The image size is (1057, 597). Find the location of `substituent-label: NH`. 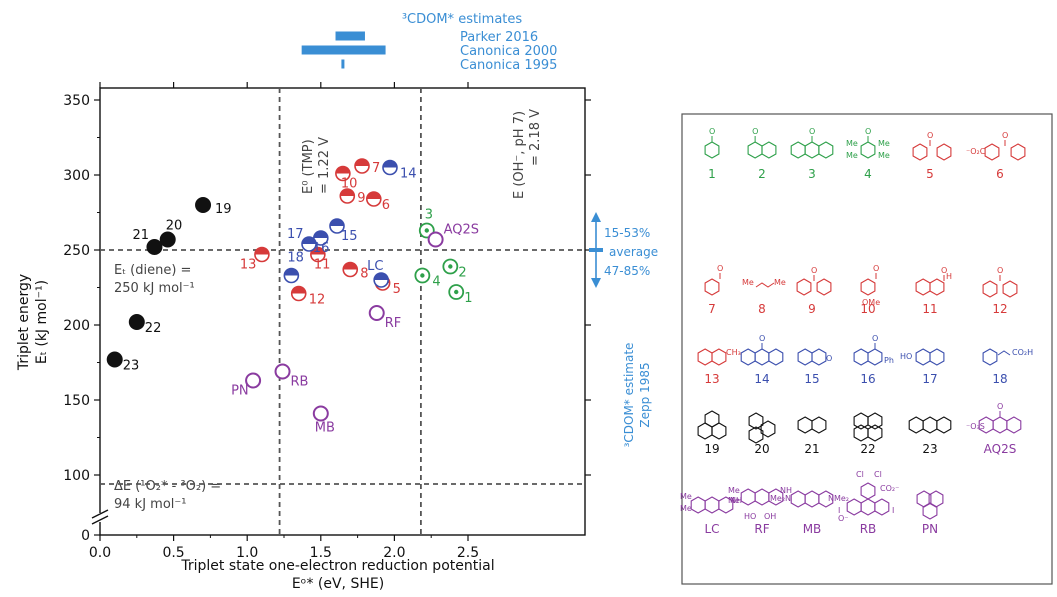

substituent-label: NH is located at coordinates (786, 490).